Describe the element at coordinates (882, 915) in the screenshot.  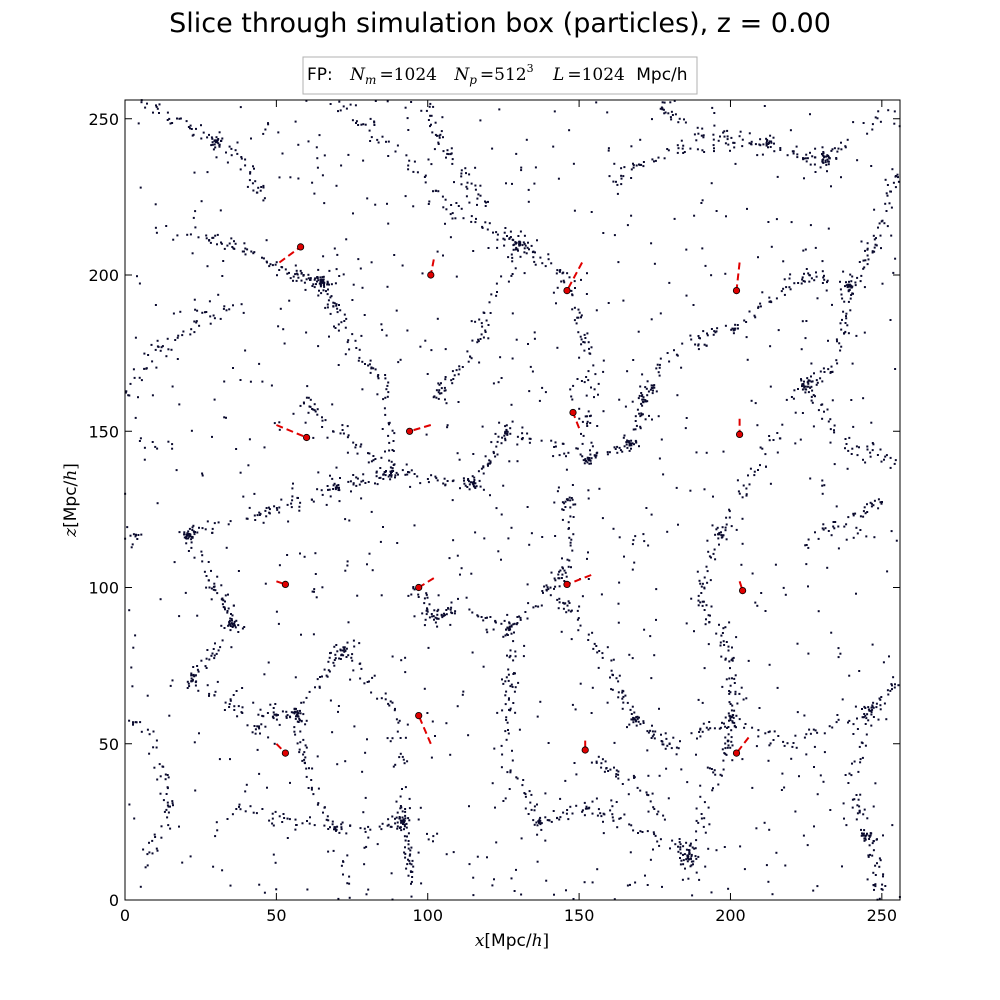
I see `x-tick-label: 250` at that location.